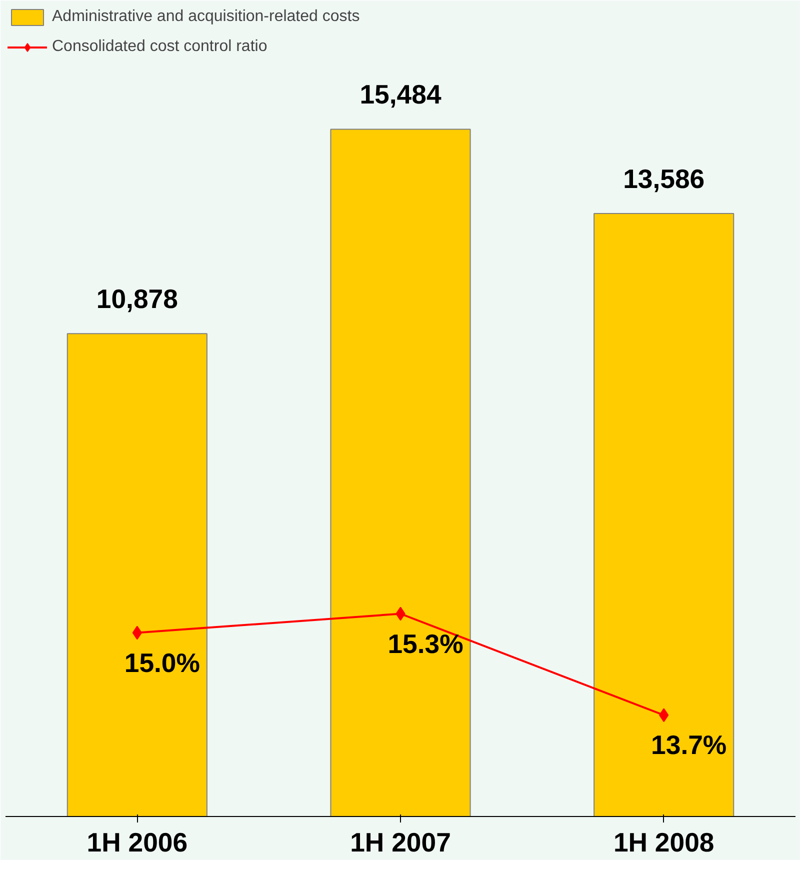 Image resolution: width=808 pixels, height=886 pixels. Describe the element at coordinates (162, 663) in the screenshot. I see `data-label: 15.0%` at that location.